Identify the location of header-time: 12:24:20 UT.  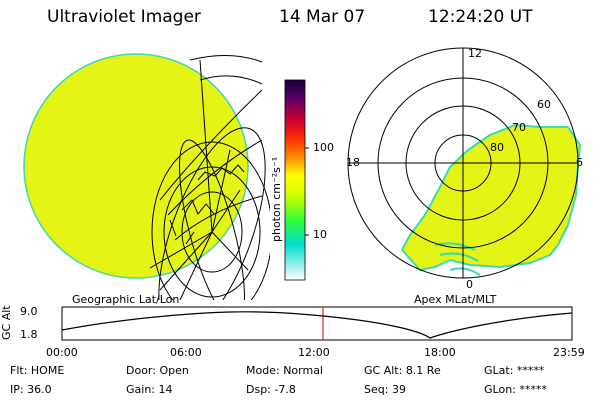
(480, 17).